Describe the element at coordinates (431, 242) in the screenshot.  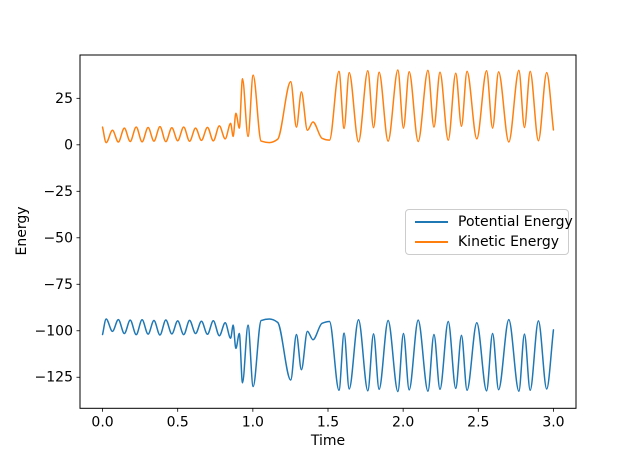
I see `legend-line-sample-kinetic` at that location.